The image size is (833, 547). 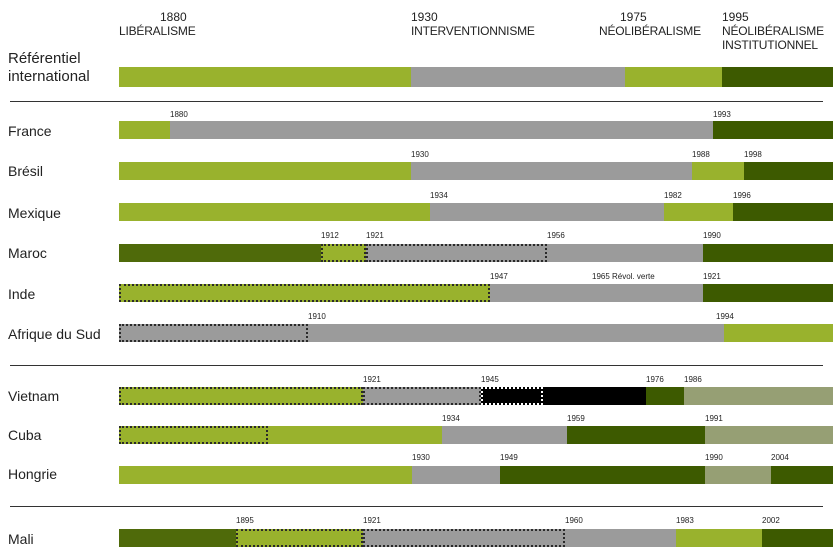 What do you see at coordinates (441, 130) in the screenshot?
I see `france-bar-interv` at bounding box center [441, 130].